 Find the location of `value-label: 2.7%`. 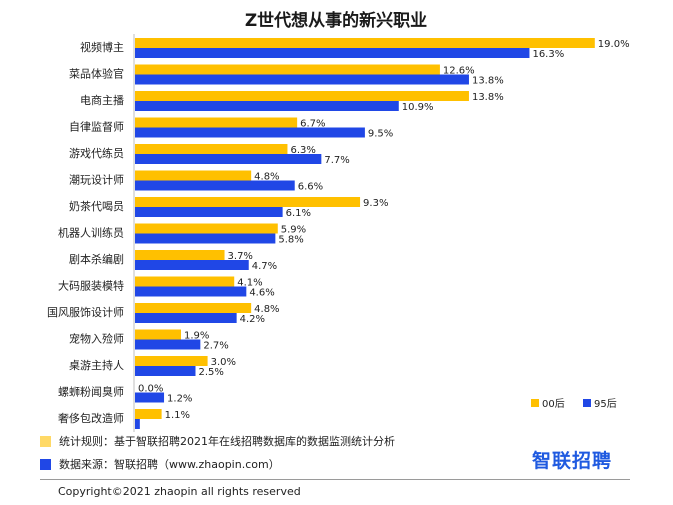

value-label: 2.7% is located at coordinates (215, 346).